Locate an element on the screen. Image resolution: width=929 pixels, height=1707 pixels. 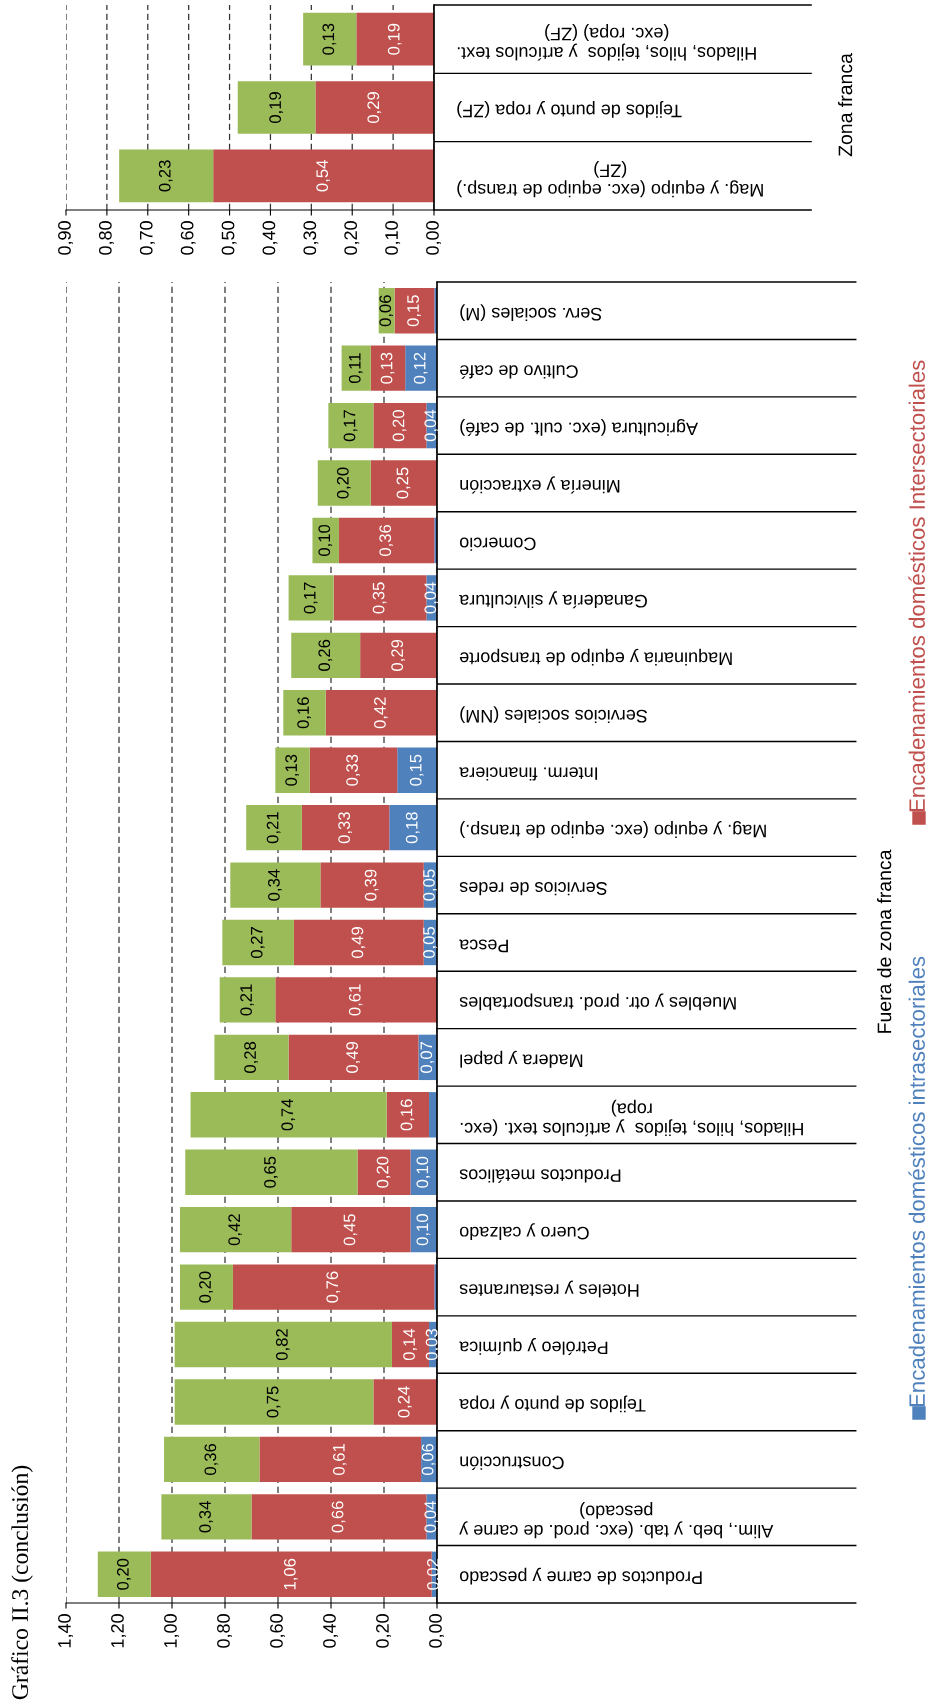
text: Gráfico II.3 (conclusión) is located at coordinates (22, 1582).